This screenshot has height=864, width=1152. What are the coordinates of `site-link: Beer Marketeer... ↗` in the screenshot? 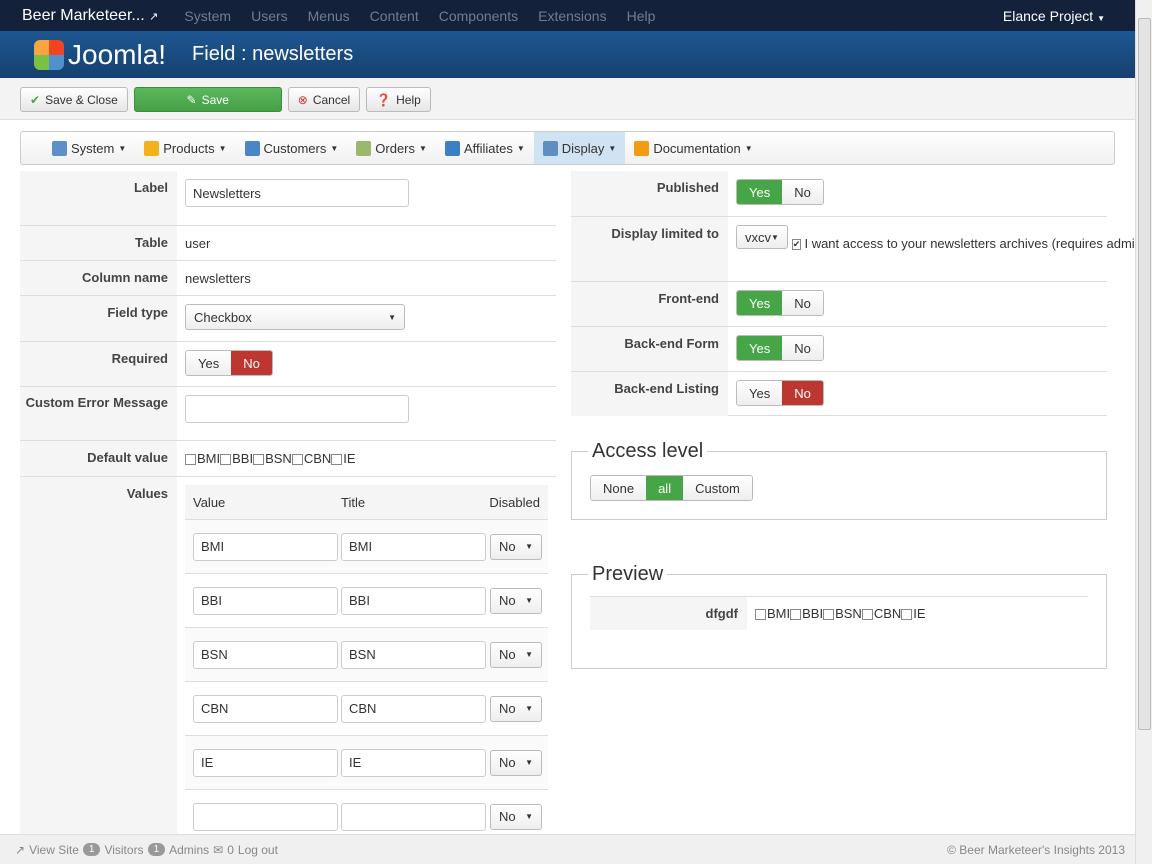 It's located at (90, 16).